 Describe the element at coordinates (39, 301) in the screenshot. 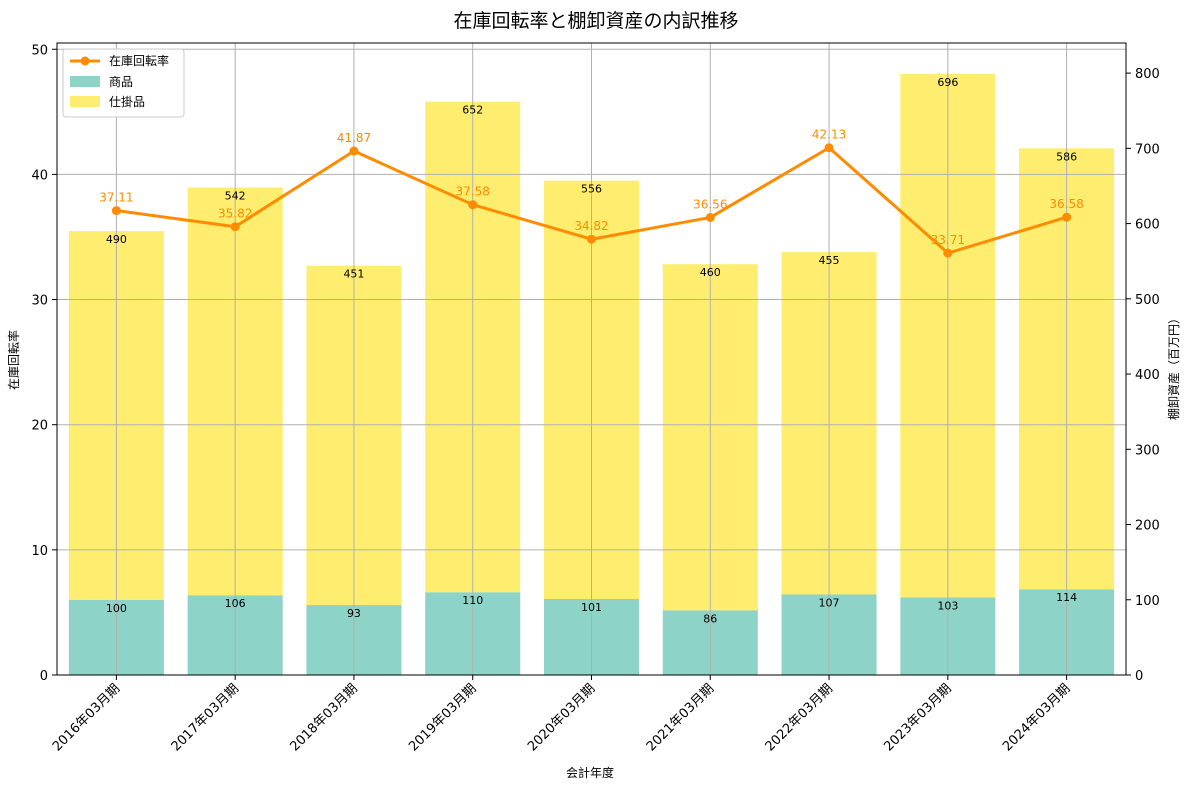

I see `left-tick-label: 30` at that location.